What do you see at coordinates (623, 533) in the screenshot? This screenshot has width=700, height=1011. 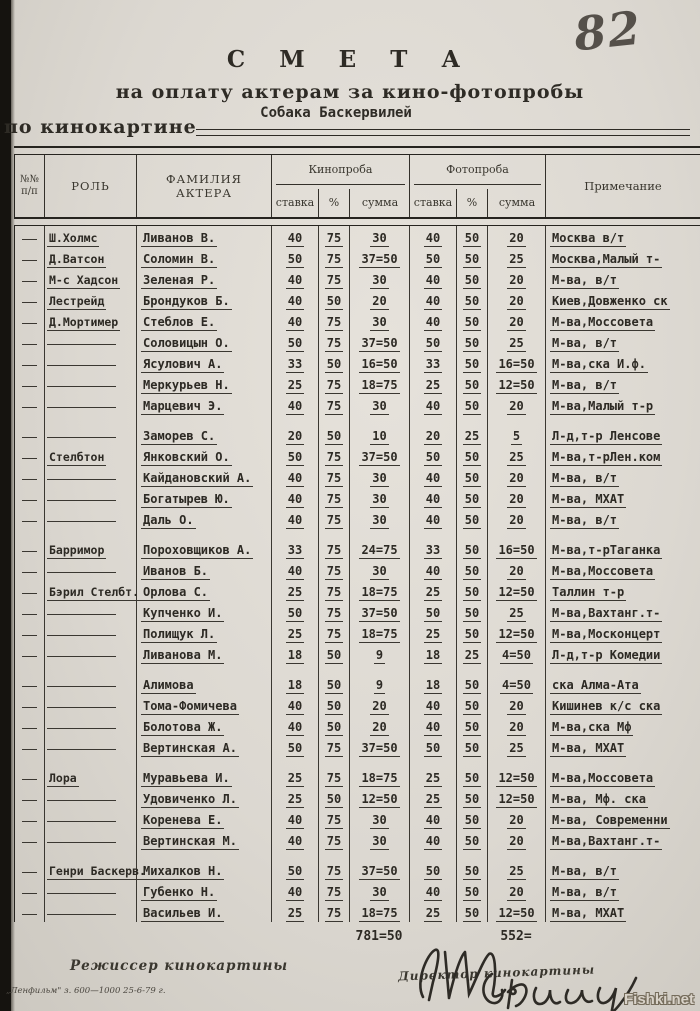 I see `cell-note` at bounding box center [623, 533].